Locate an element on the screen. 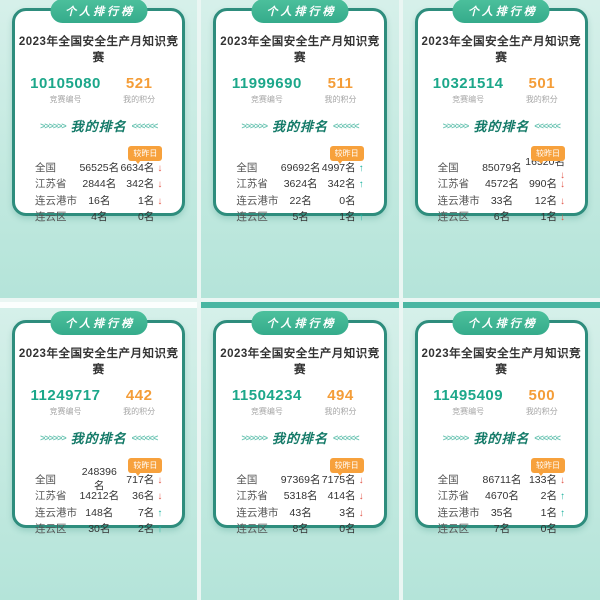 Image resolution: width=600 pixels, height=600 pixels. rank-value: 86711名 is located at coordinates (502, 479).